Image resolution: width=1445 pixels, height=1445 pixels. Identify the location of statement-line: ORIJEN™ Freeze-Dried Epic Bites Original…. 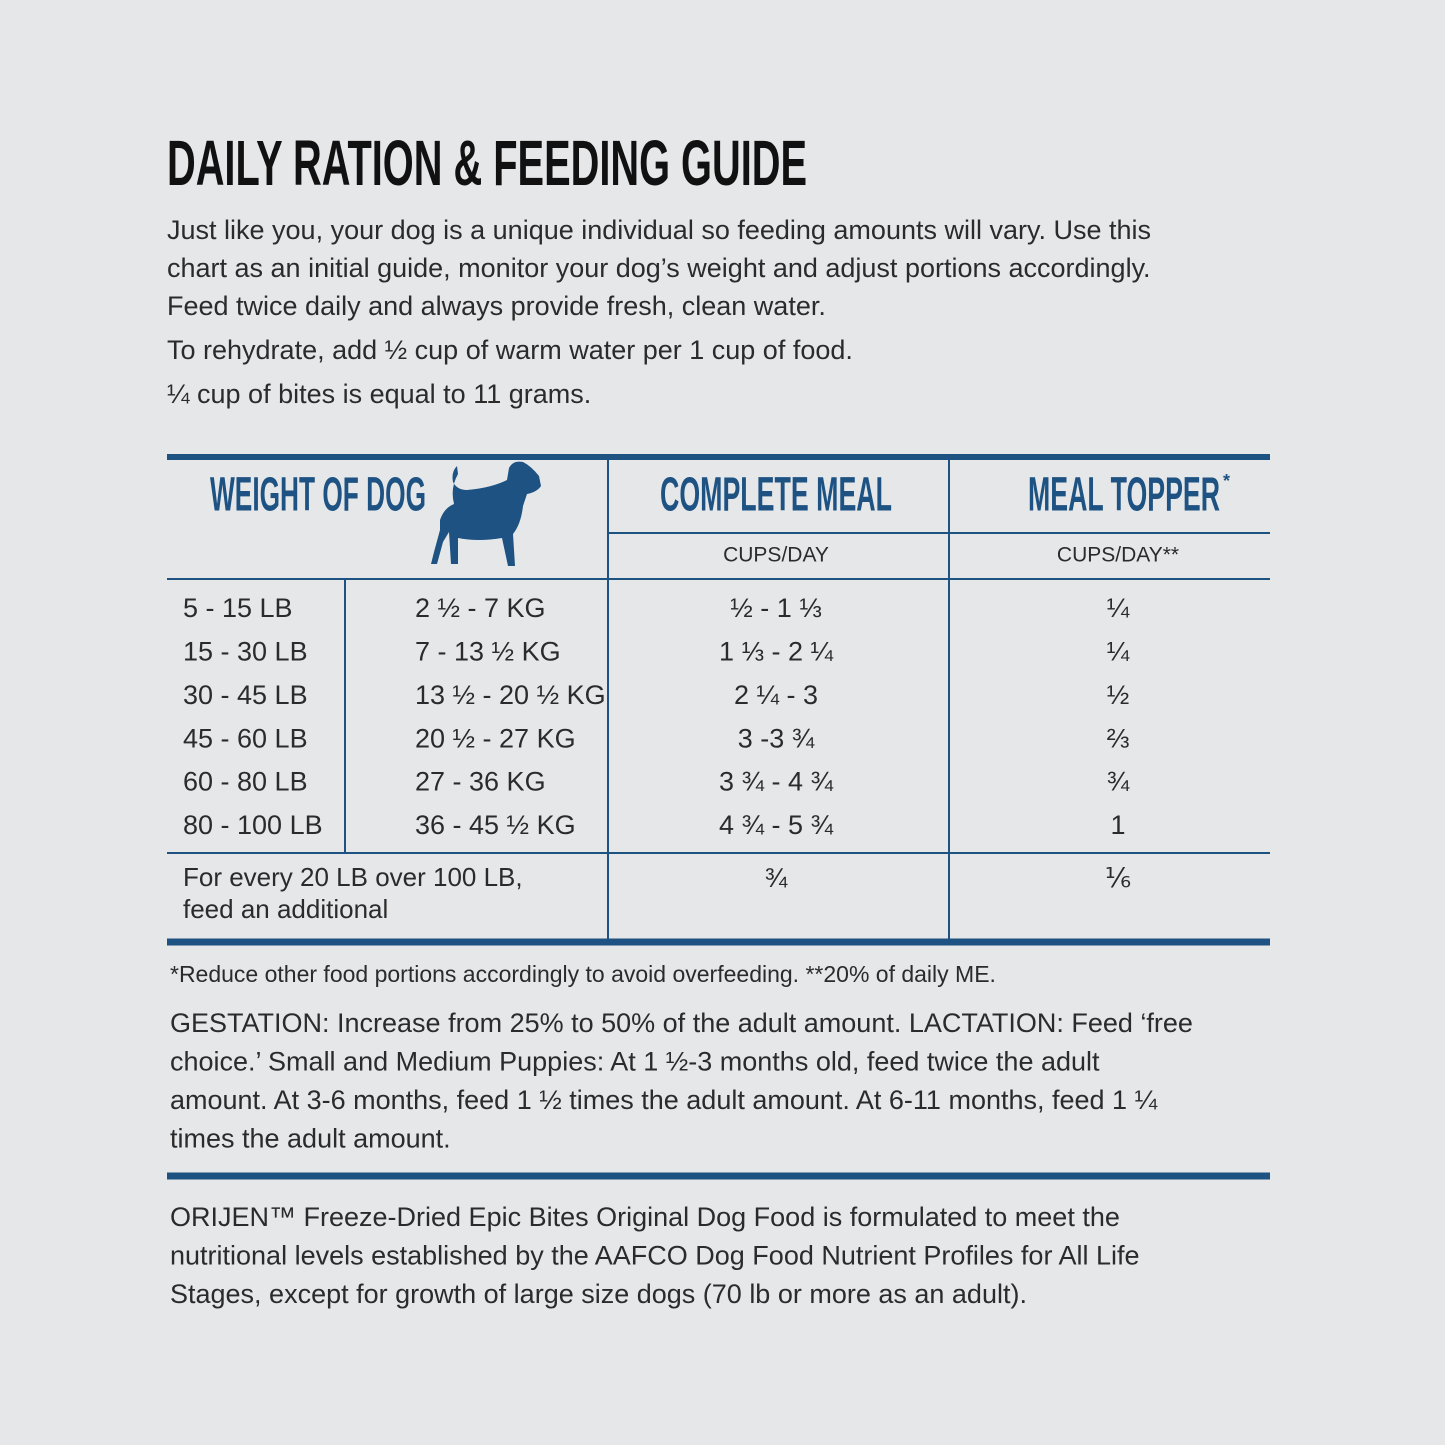
(645, 1217).